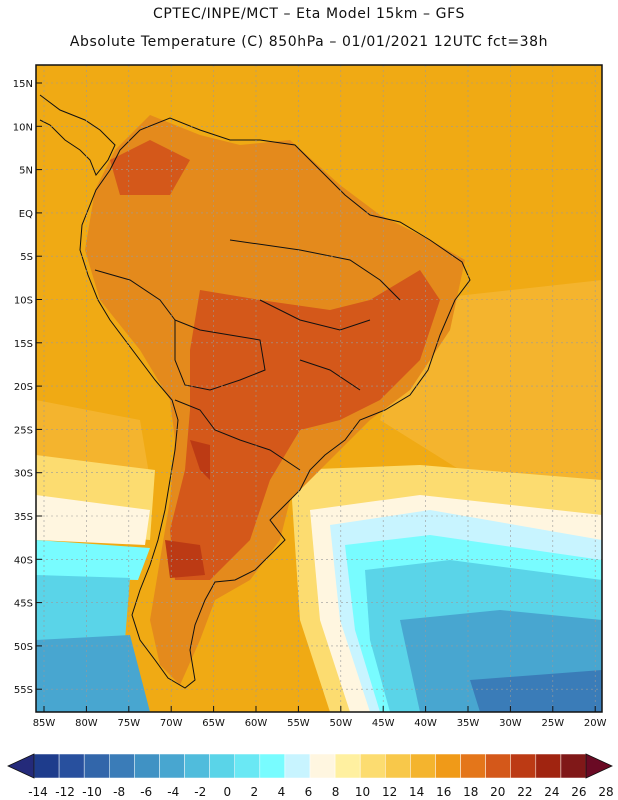 The width and height of the screenshot is (618, 800). Describe the element at coordinates (497, 792) in the screenshot. I see `colorbar-label: 20` at that location.